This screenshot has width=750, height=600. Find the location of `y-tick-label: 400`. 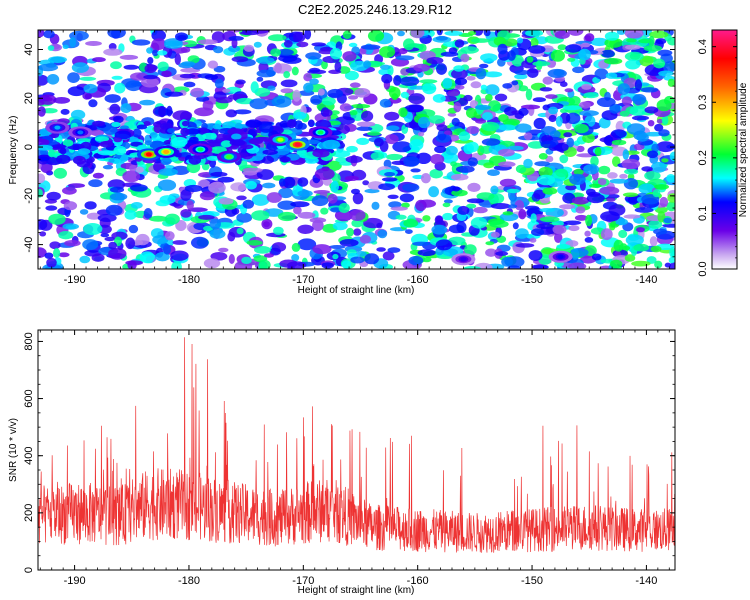

y-tick-label: 400 is located at coordinates (29, 456).